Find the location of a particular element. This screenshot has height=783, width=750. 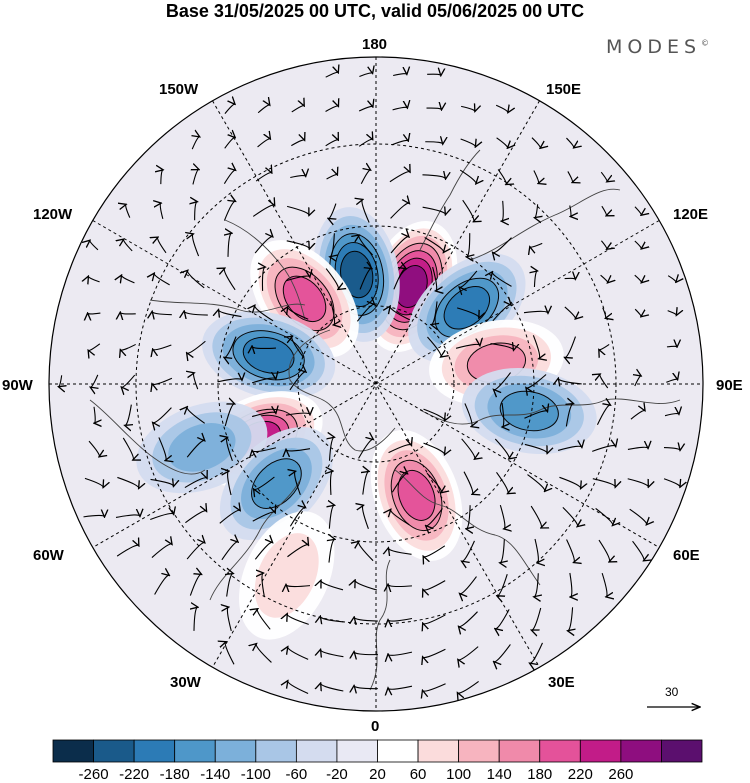

lon-label-30w: 30W is located at coordinates (185, 682).